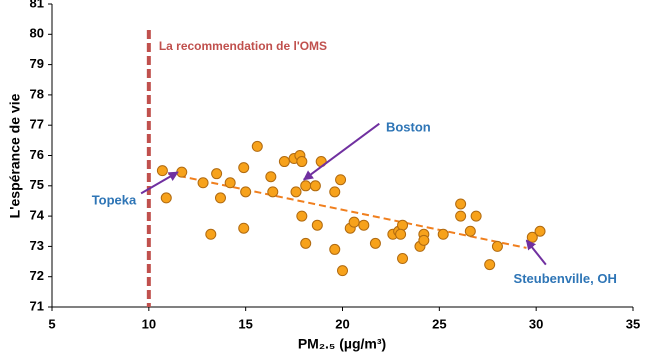 This screenshot has width=663, height=355. I want to click on x-tick-label: 5, so click(51, 323).